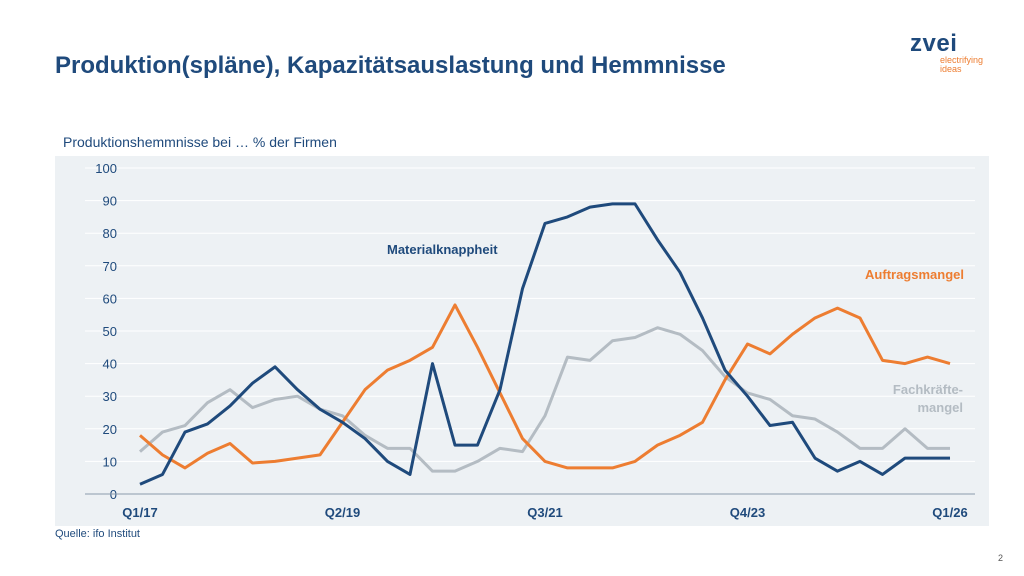 This screenshot has width=1024, height=576. What do you see at coordinates (1001, 558) in the screenshot?
I see `page-number: 2` at bounding box center [1001, 558].